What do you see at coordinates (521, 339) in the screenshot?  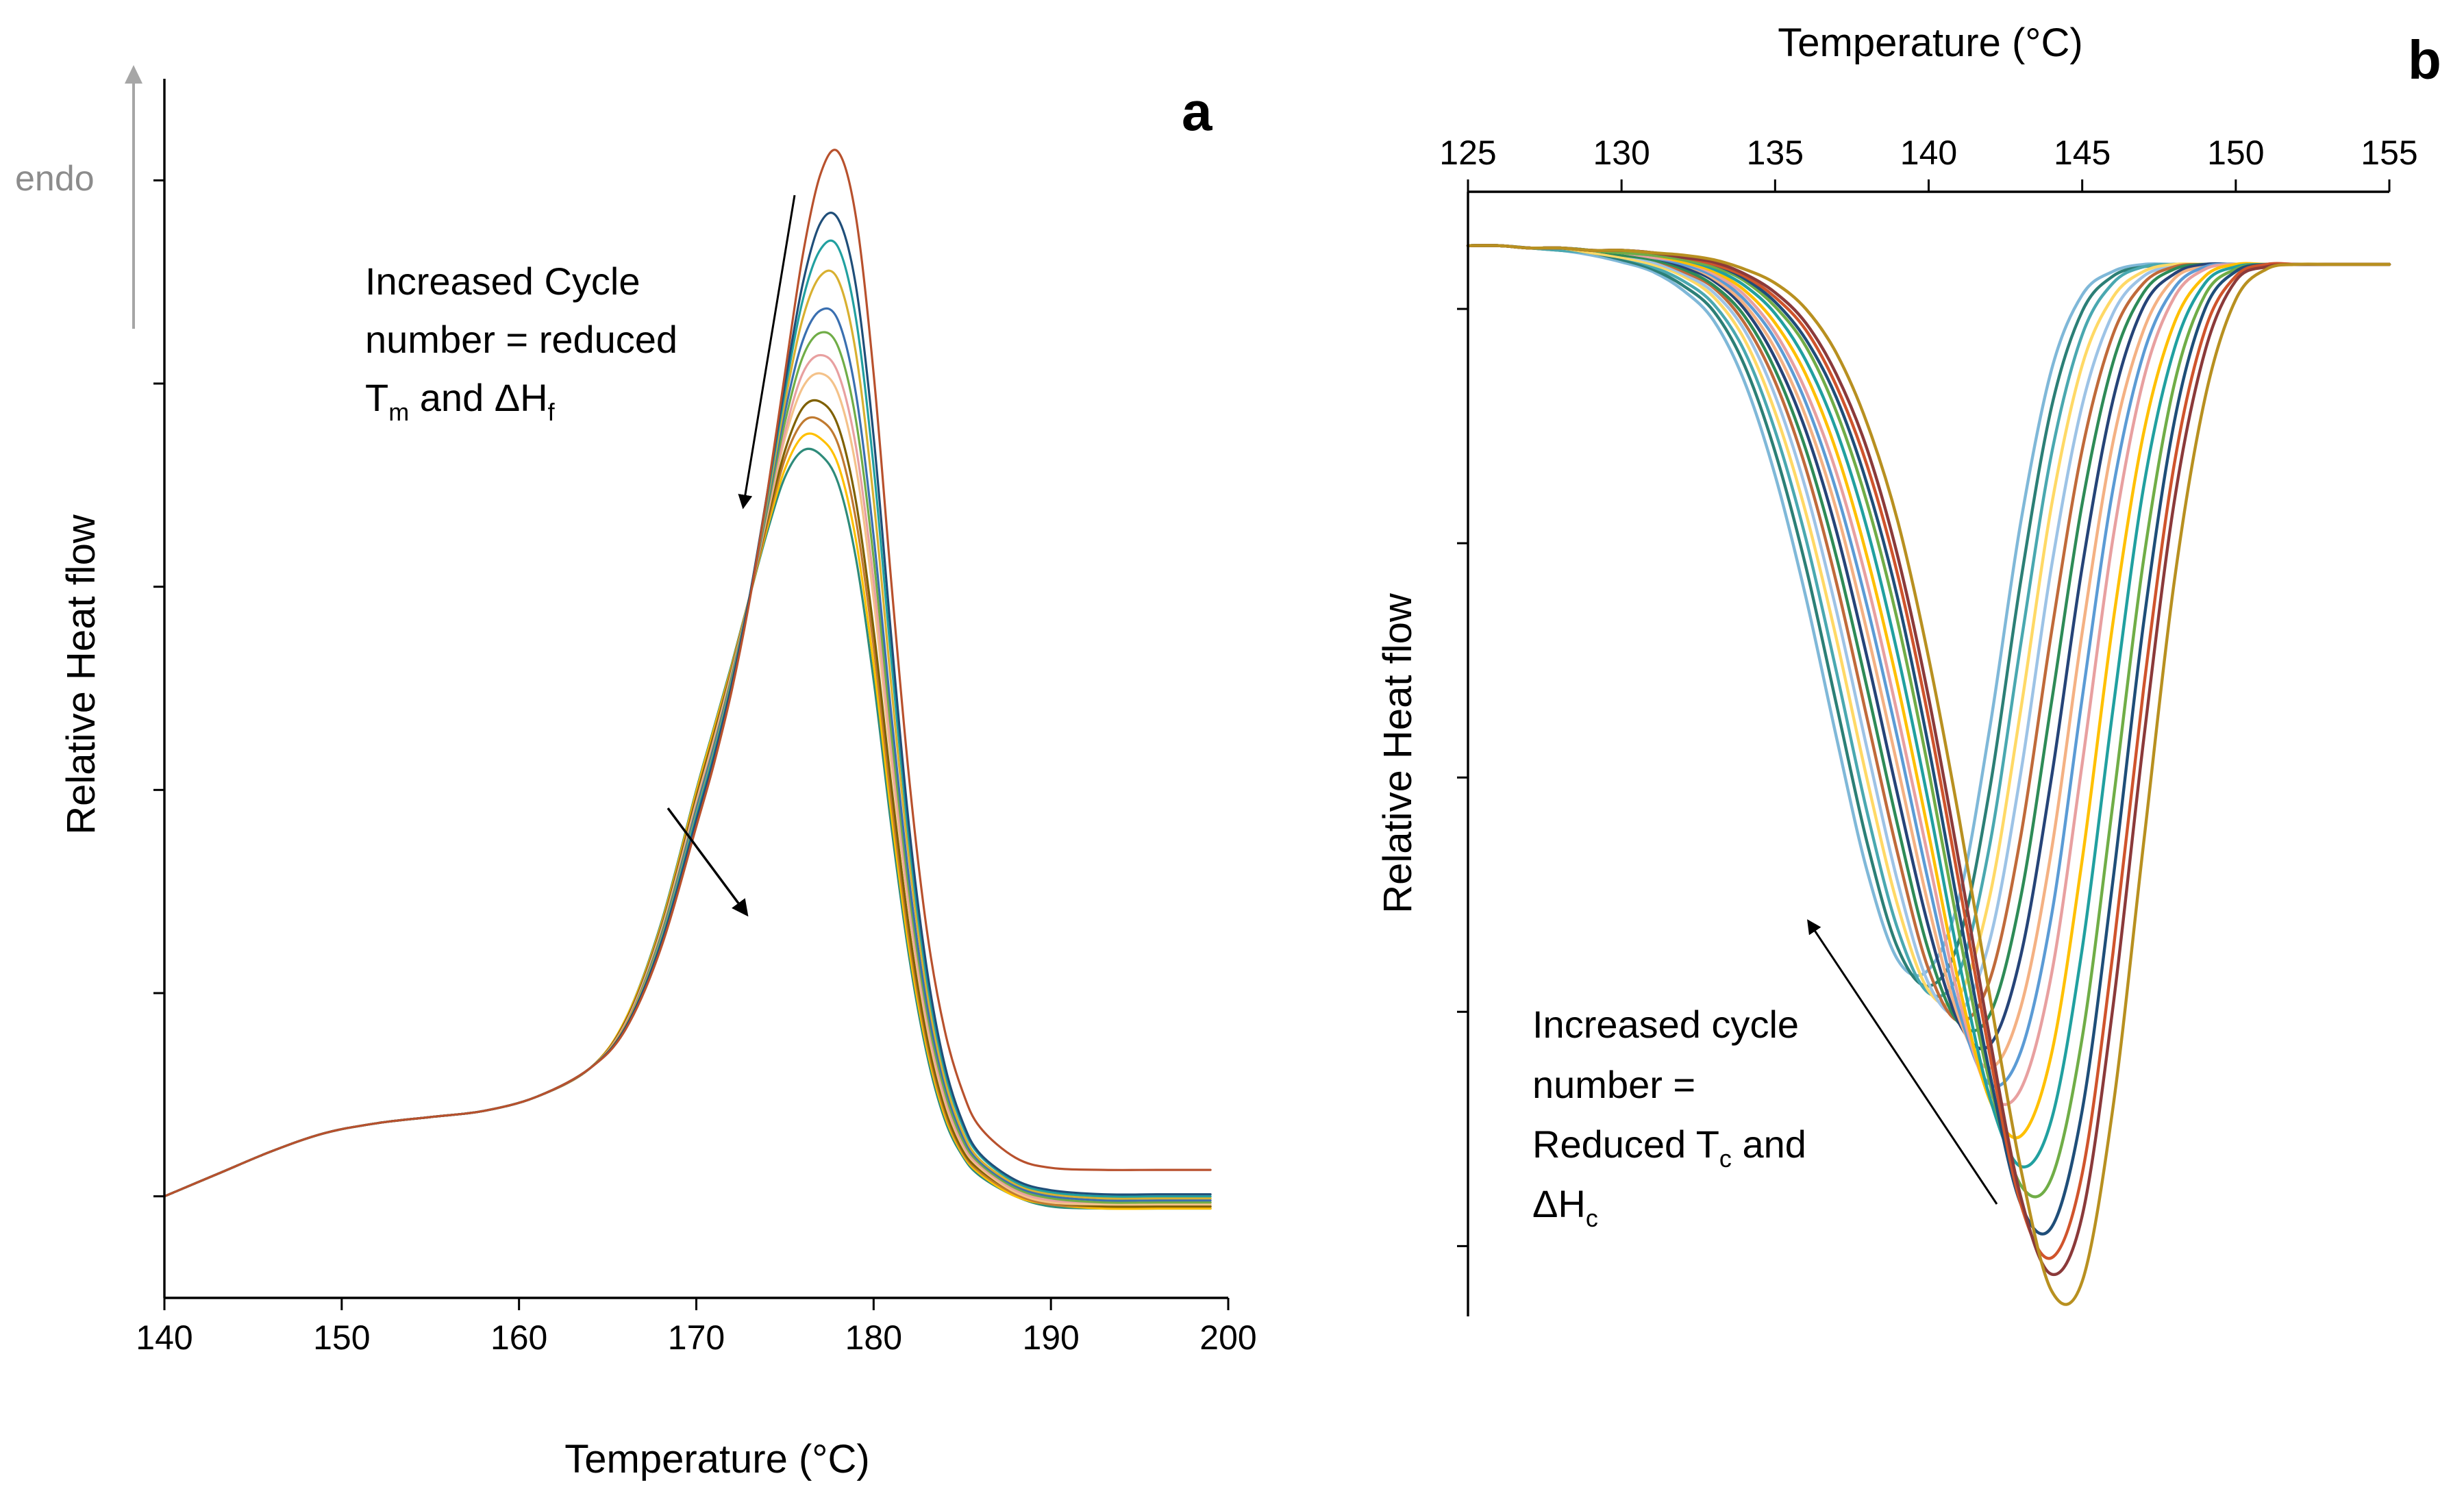 I see `panel-a-annotation-line2: number = reduced` at bounding box center [521, 339].